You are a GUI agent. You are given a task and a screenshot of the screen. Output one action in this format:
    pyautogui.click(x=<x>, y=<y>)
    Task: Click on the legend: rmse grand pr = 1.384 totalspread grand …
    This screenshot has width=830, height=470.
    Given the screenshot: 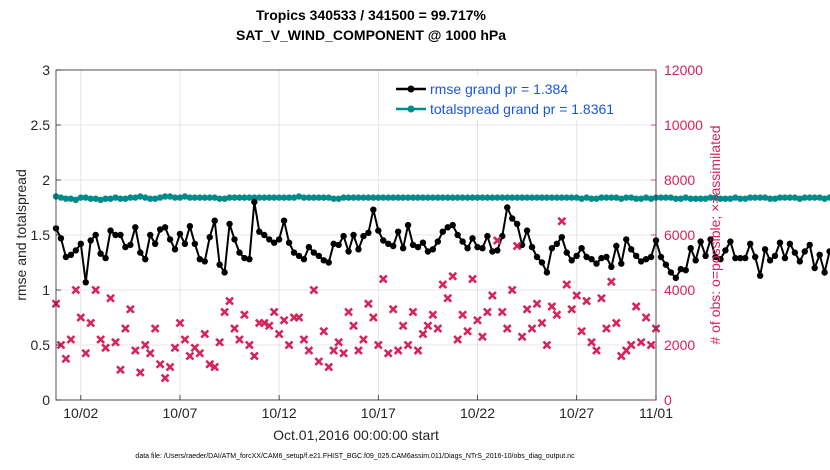 What is the action you would take?
    pyautogui.click(x=522, y=98)
    